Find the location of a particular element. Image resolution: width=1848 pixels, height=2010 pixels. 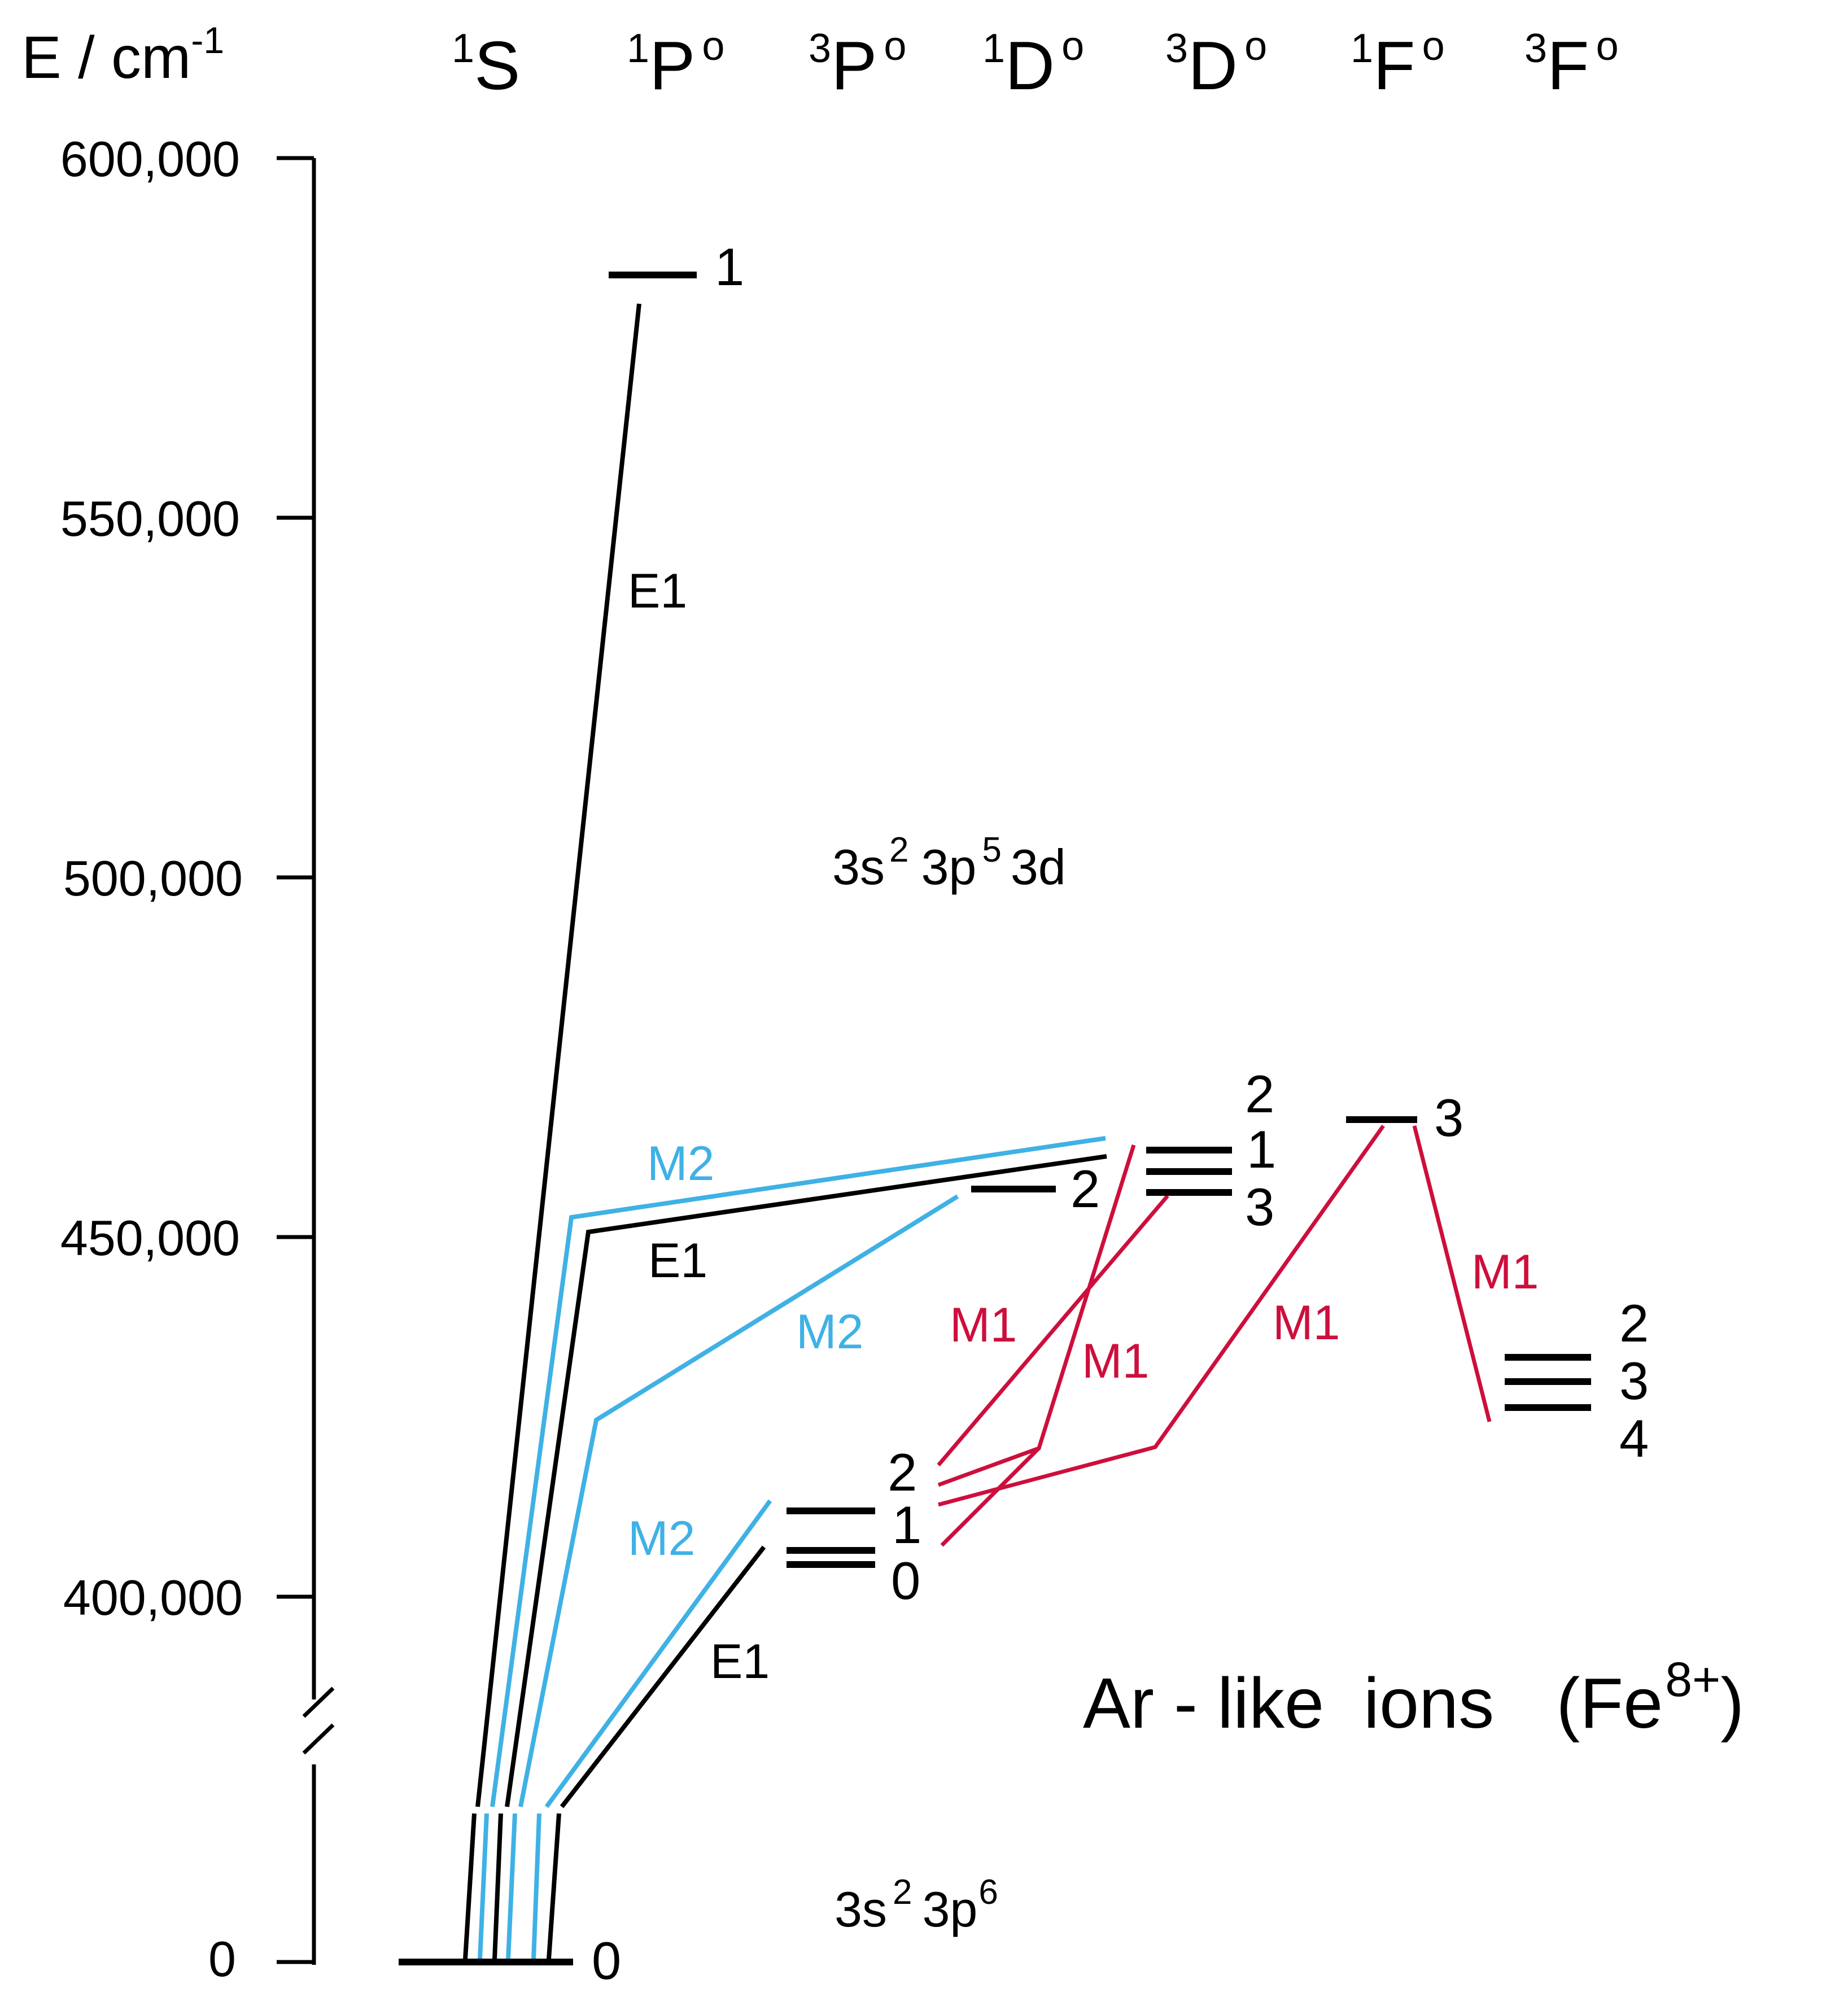

term-3F-letter: F is located at coordinates (1568, 65).